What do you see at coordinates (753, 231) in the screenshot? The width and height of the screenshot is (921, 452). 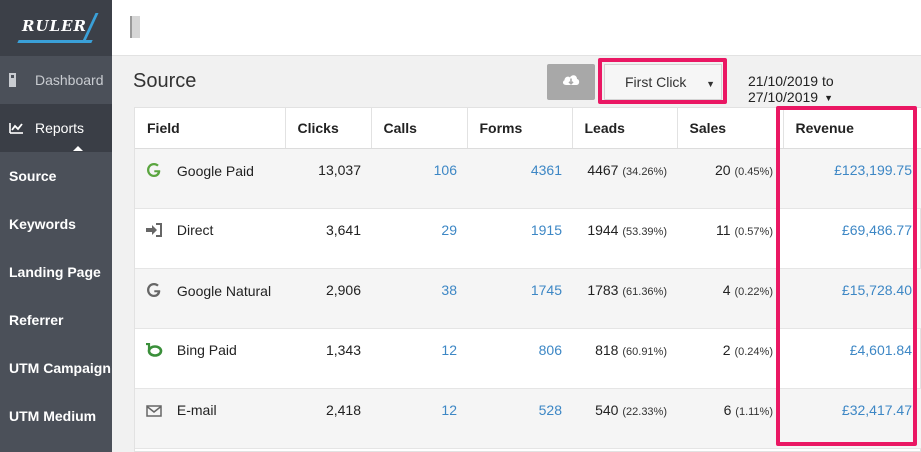 I see `sales-percent: (0.57%)` at bounding box center [753, 231].